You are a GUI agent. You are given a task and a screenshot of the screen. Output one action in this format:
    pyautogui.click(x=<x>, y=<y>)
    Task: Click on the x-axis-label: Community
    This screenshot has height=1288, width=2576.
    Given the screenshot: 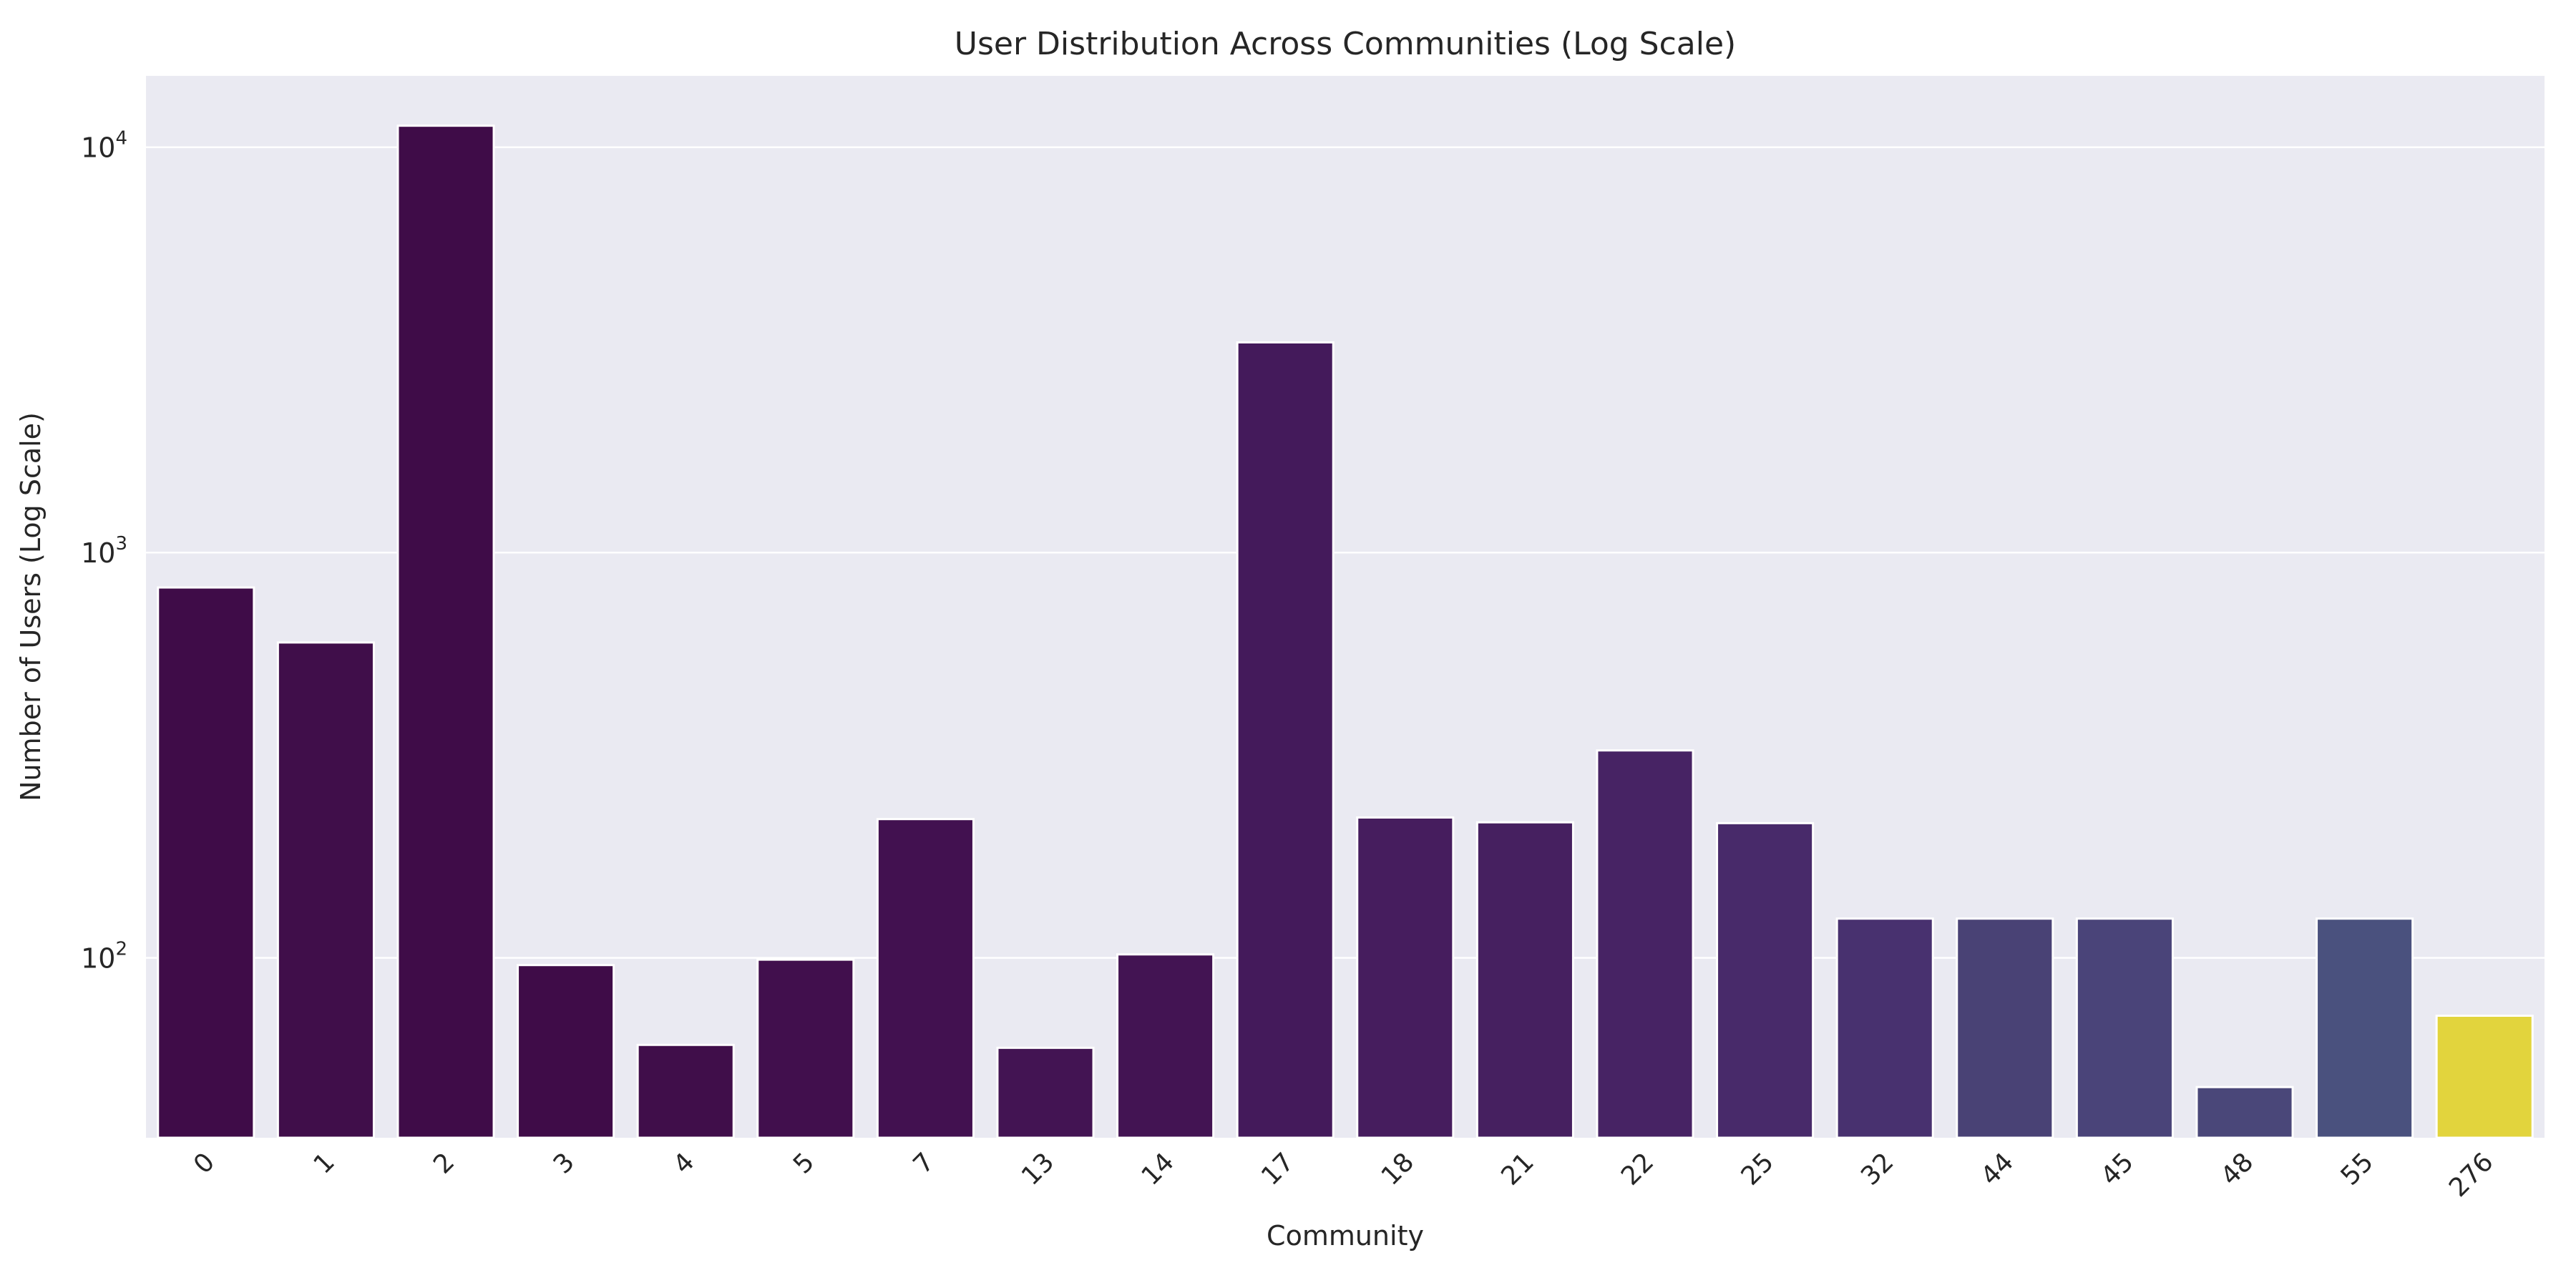 What is the action you would take?
    pyautogui.click(x=1345, y=1236)
    